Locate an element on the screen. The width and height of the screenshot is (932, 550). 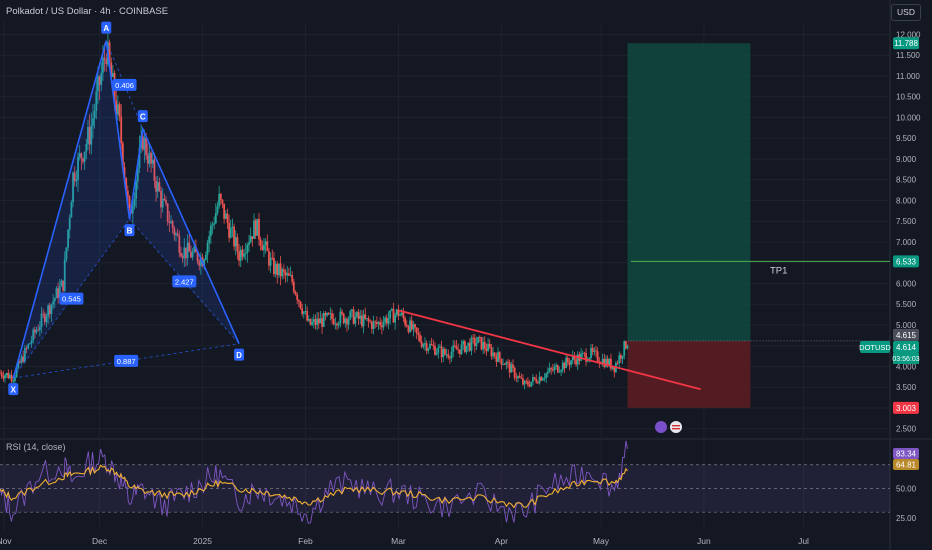
y-tick-label: 9.500 is located at coordinates (906, 138).